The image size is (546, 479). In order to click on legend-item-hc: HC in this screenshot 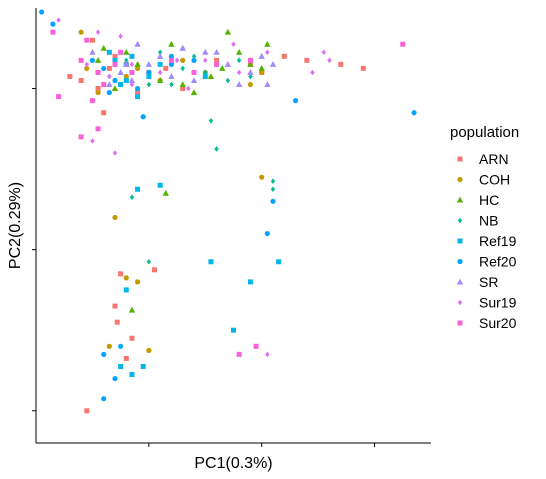, I will do `click(477, 200)`.